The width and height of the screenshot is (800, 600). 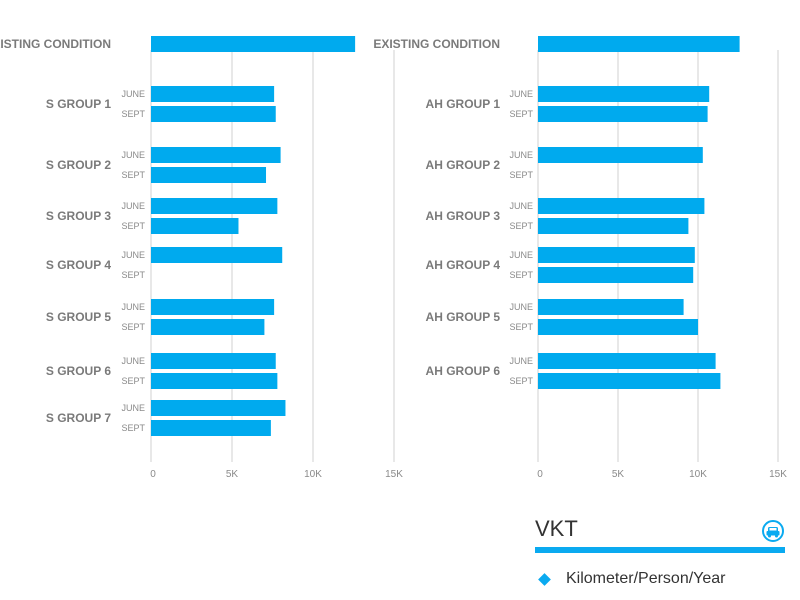 I want to click on car-icon, so click(x=773, y=531).